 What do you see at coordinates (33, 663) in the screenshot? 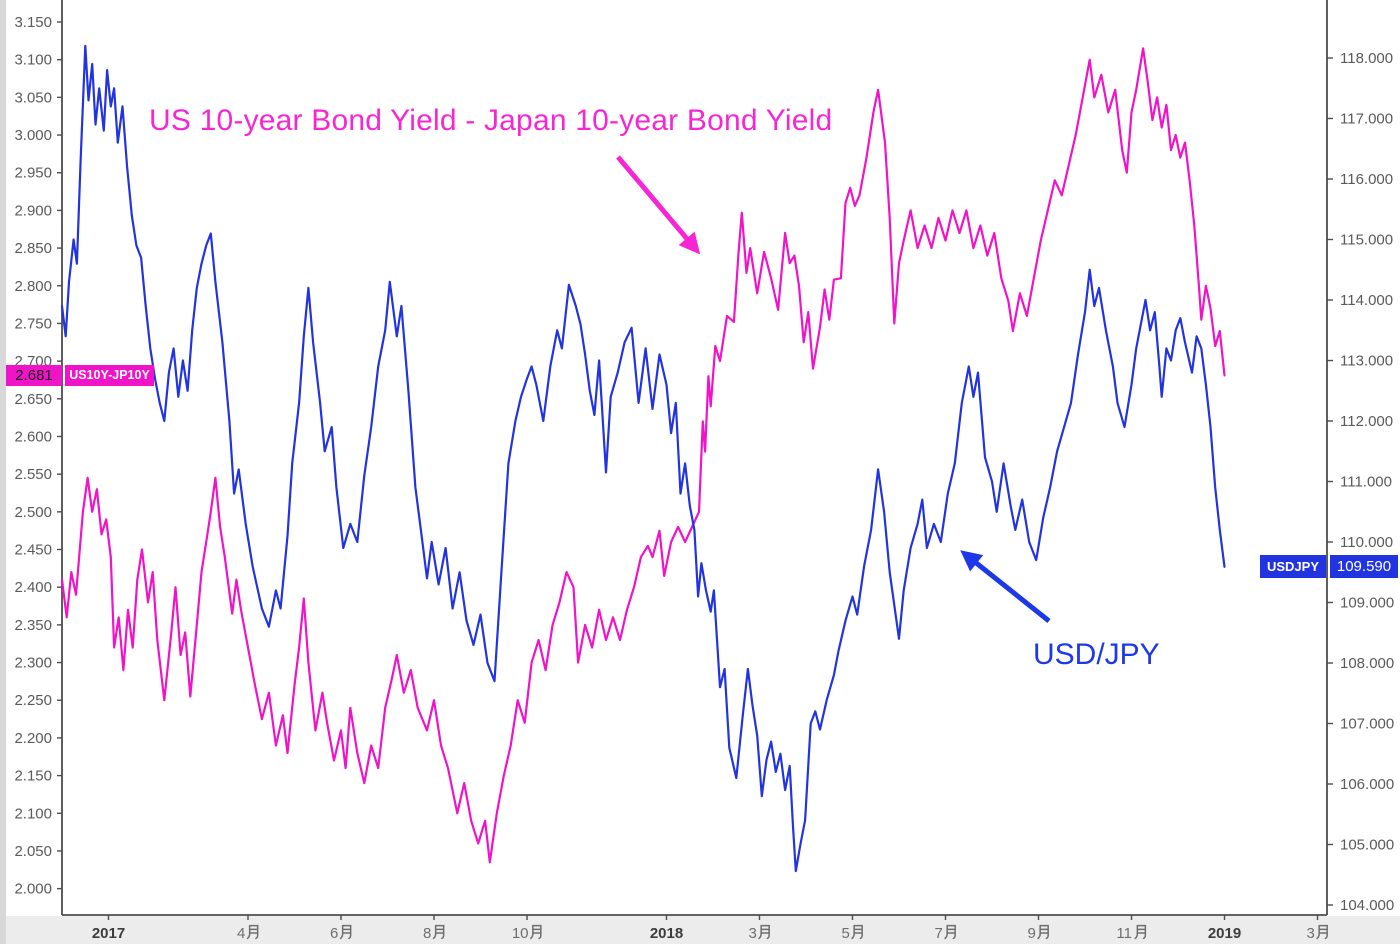
I see `y-axis-label-left: 2.300` at bounding box center [33, 663].